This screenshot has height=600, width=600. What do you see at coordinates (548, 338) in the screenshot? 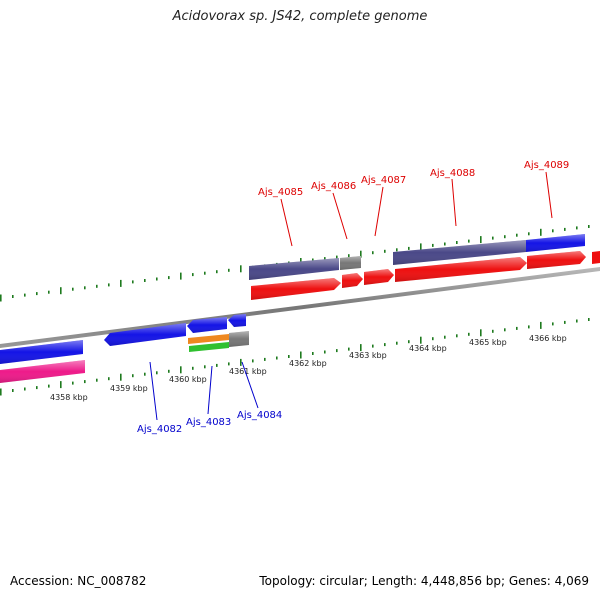
I see `scale-label-4366: 4366 kbp` at bounding box center [548, 338].